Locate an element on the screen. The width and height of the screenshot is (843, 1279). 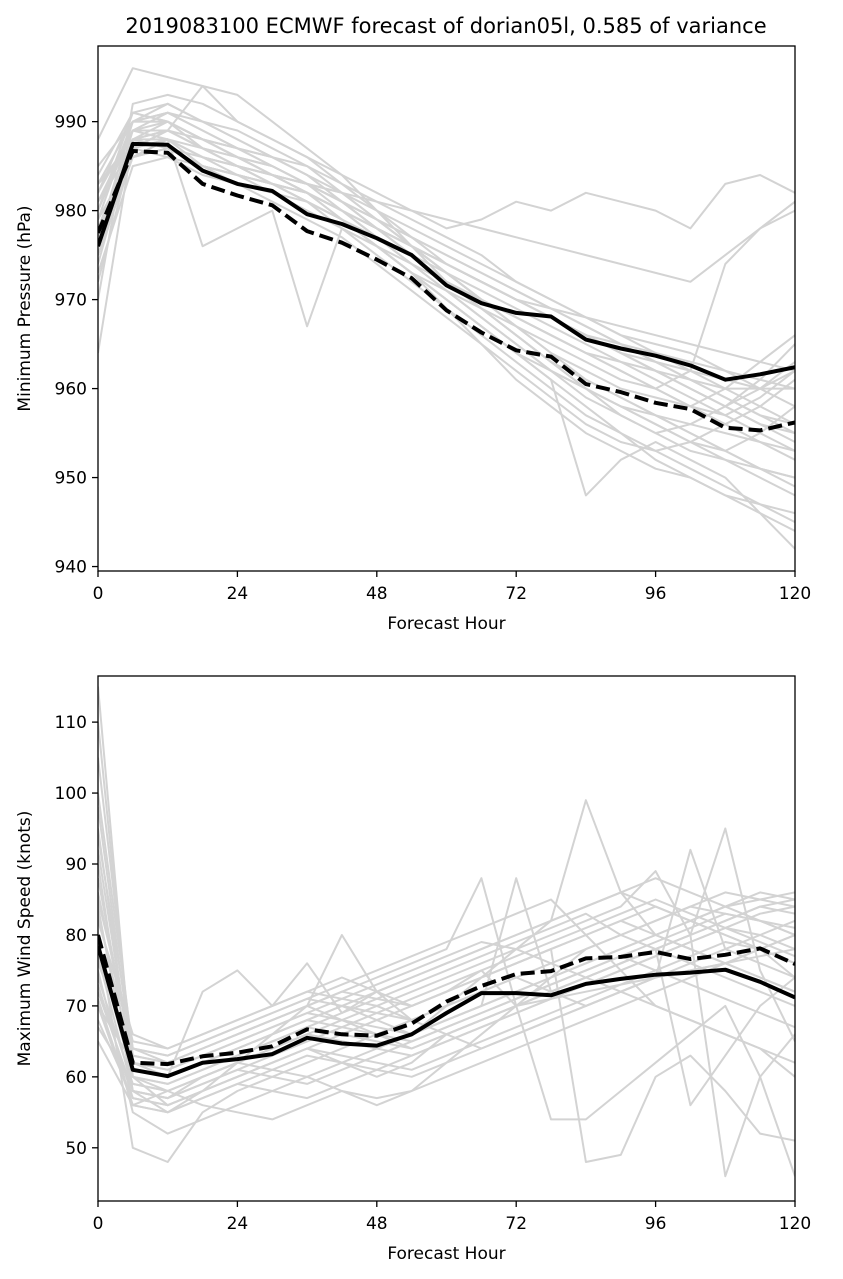
pressure-x-tick-label: 120 is located at coordinates (795, 594).